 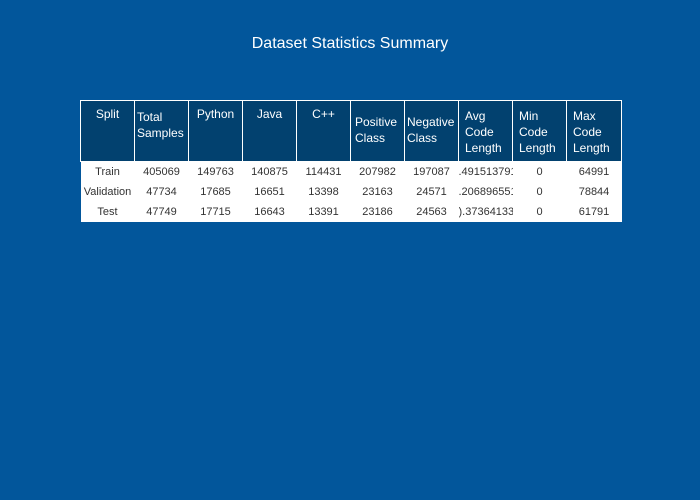 I want to click on table-cell: 13391, so click(x=323, y=212).